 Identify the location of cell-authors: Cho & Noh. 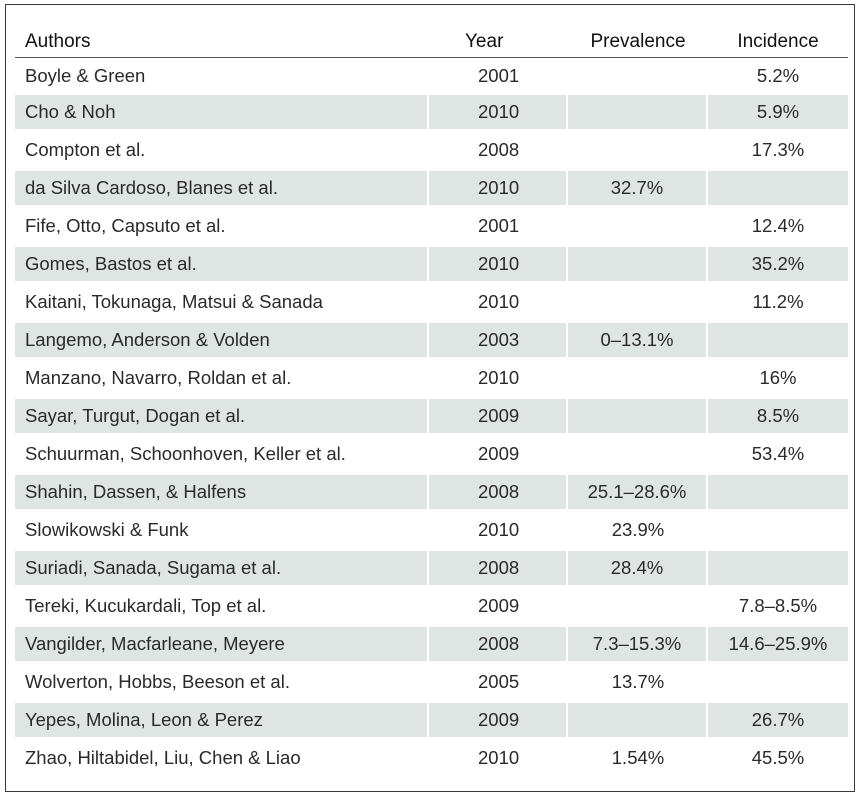
(222, 112).